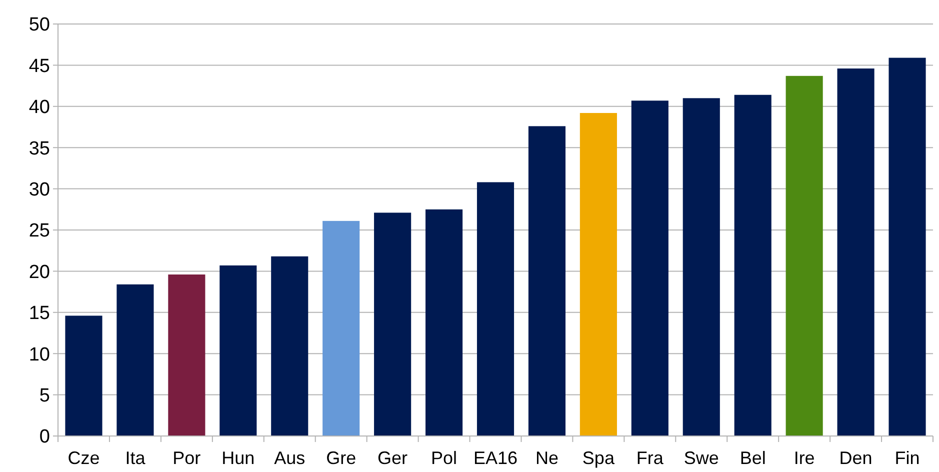  Describe the element at coordinates (186, 458) in the screenshot. I see `x-tick-label: Por` at that location.